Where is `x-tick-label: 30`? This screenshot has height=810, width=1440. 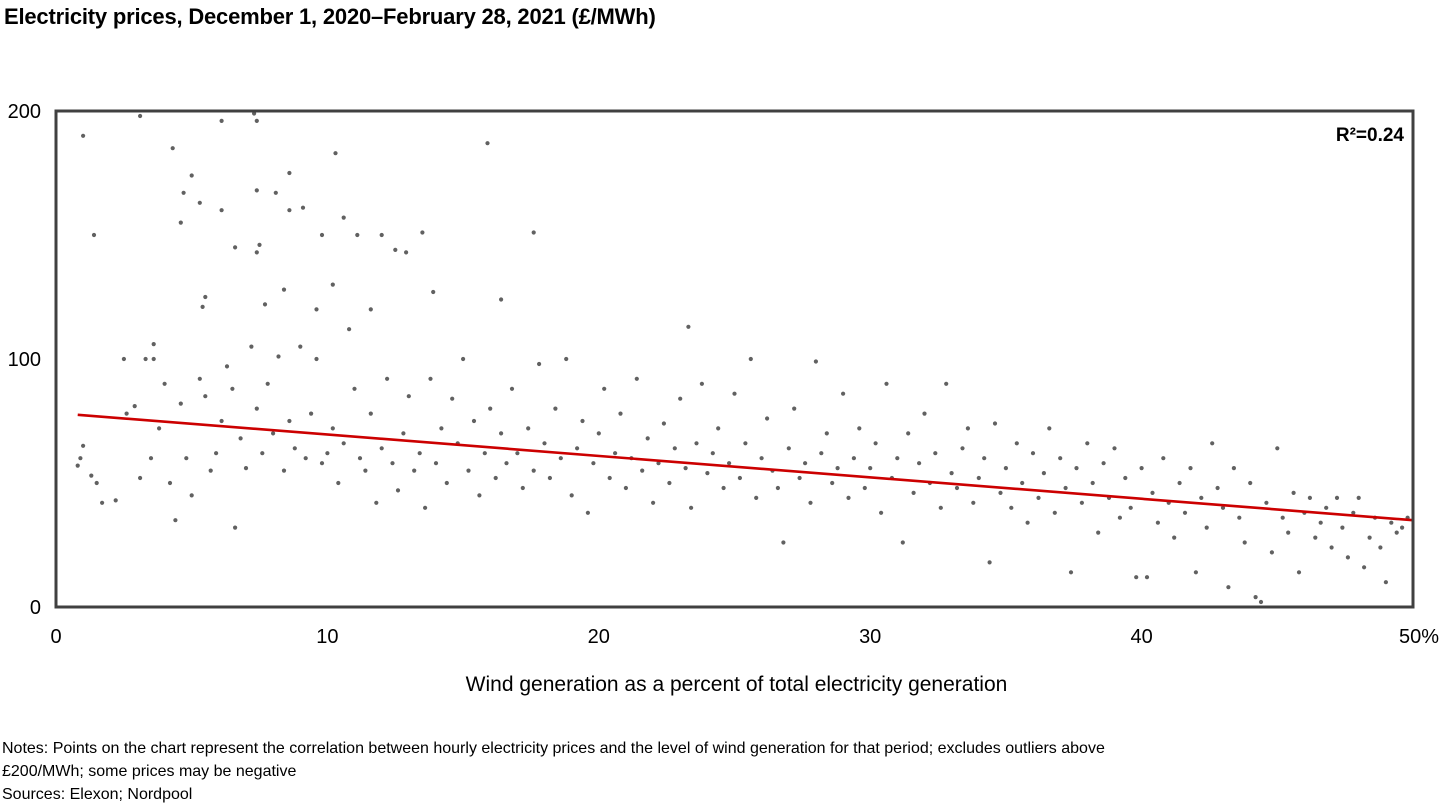 x-tick-label: 30 is located at coordinates (870, 637).